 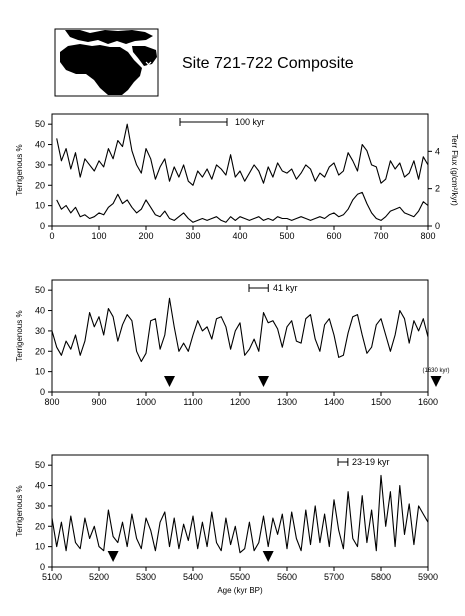 I want to click on x-tick-label: 200, so click(x=145, y=236).